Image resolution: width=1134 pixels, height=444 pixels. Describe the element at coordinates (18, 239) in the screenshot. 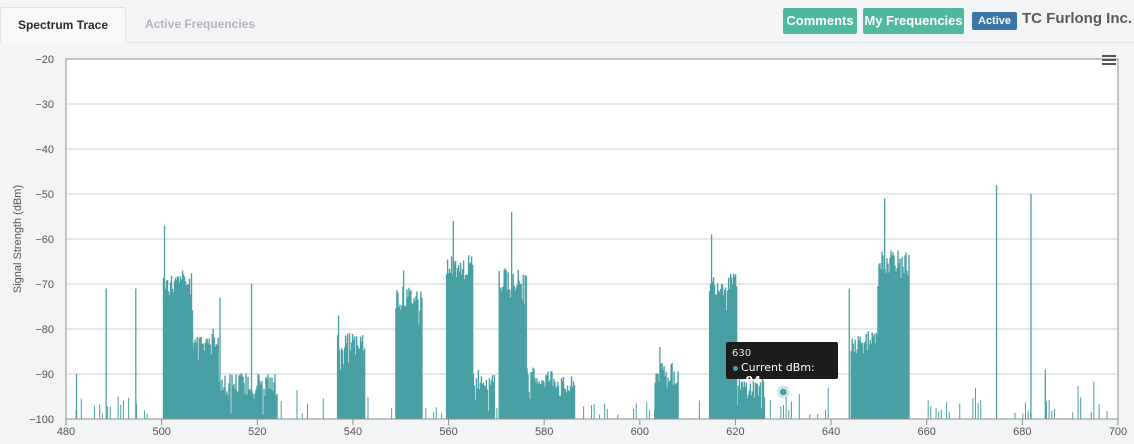

I see `y-axis-label: Signal Strength (dBm)` at that location.